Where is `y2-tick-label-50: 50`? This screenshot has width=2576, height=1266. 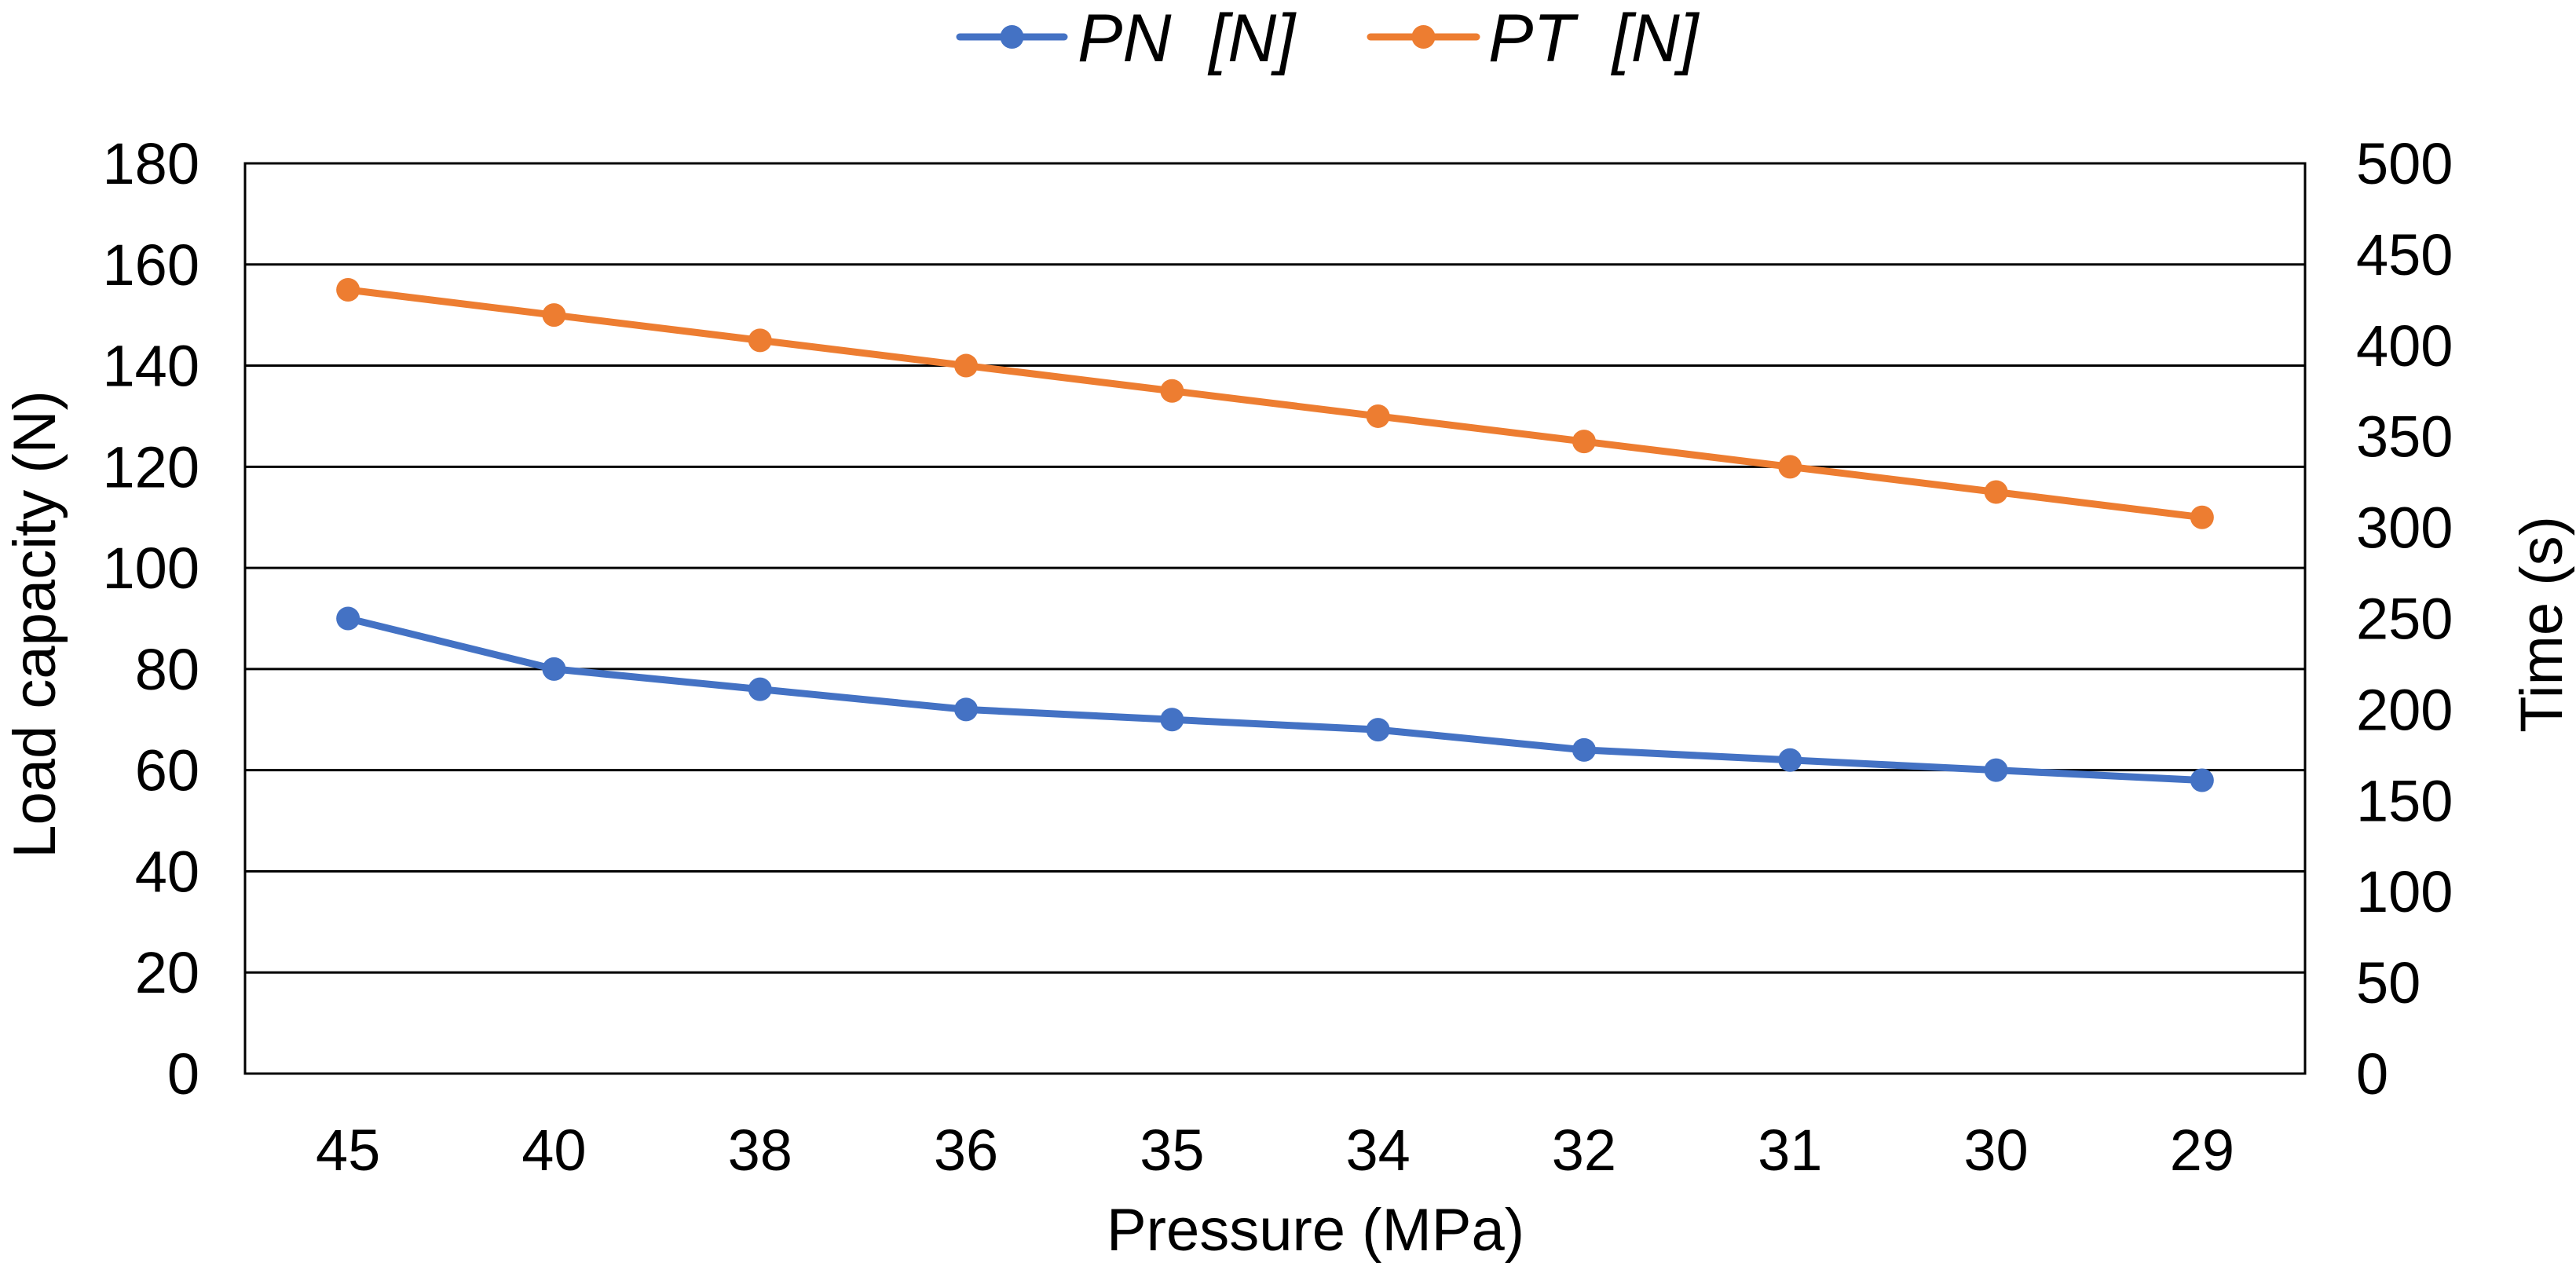
y2-tick-label-50: 50 is located at coordinates (2388, 982).